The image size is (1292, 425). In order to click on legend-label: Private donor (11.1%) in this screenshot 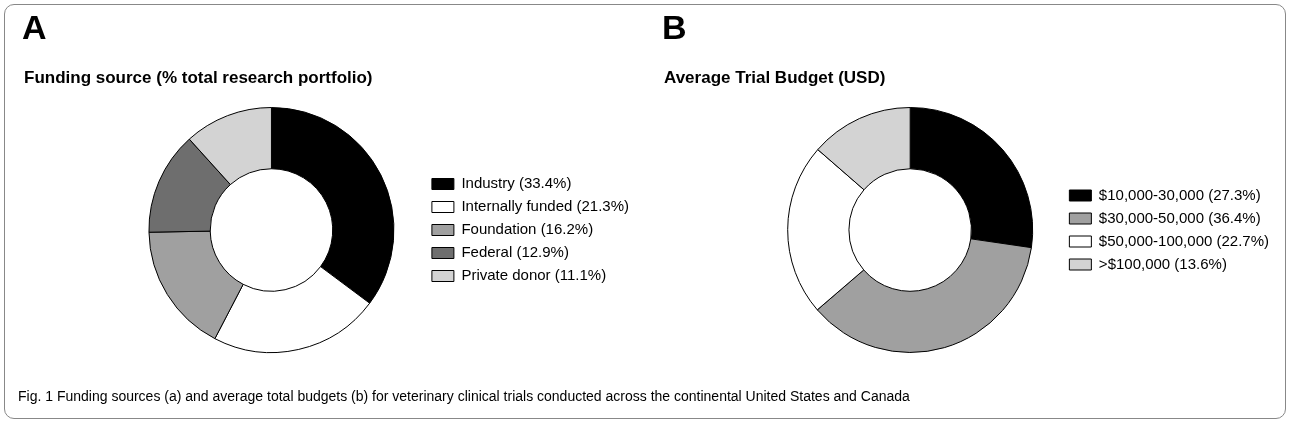, I will do `click(534, 275)`.